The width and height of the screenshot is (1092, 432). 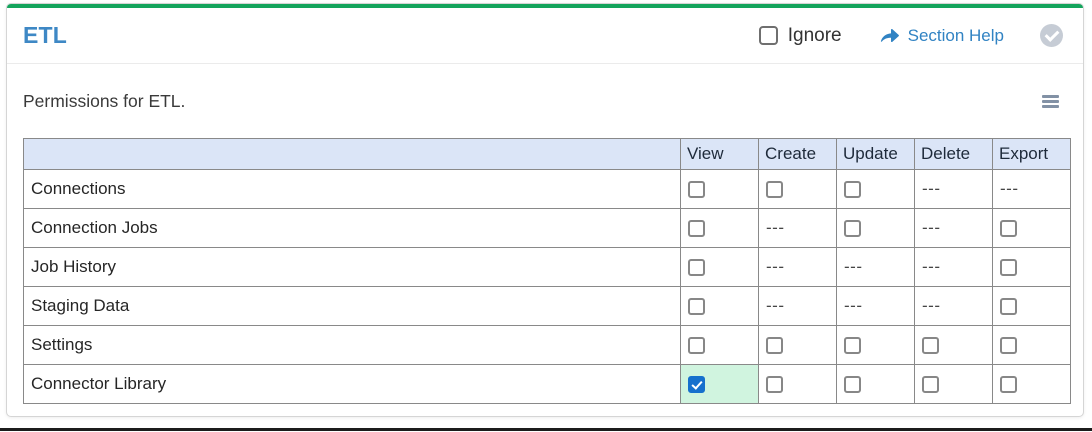 What do you see at coordinates (797, 154) in the screenshot?
I see `column-header-create: Create` at bounding box center [797, 154].